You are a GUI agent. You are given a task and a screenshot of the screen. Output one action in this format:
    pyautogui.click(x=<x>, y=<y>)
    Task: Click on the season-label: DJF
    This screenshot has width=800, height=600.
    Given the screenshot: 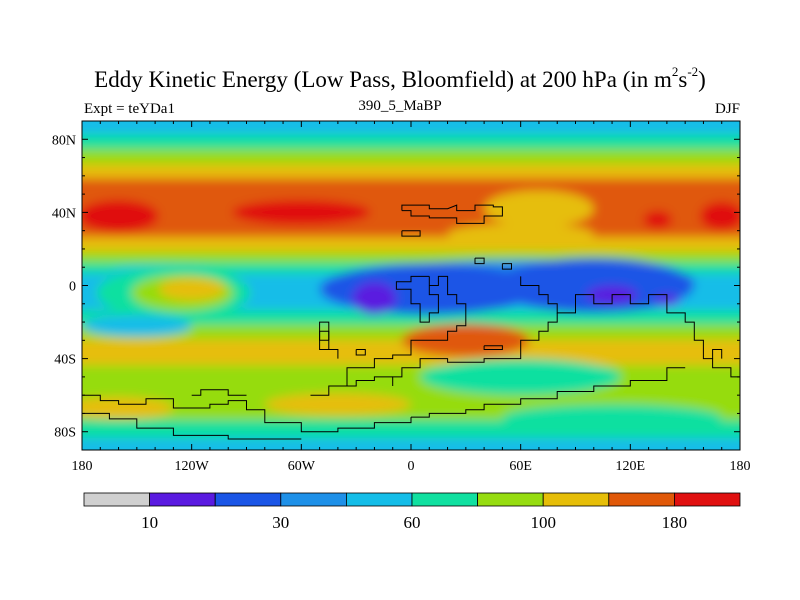 What is the action you would take?
    pyautogui.click(x=727, y=109)
    